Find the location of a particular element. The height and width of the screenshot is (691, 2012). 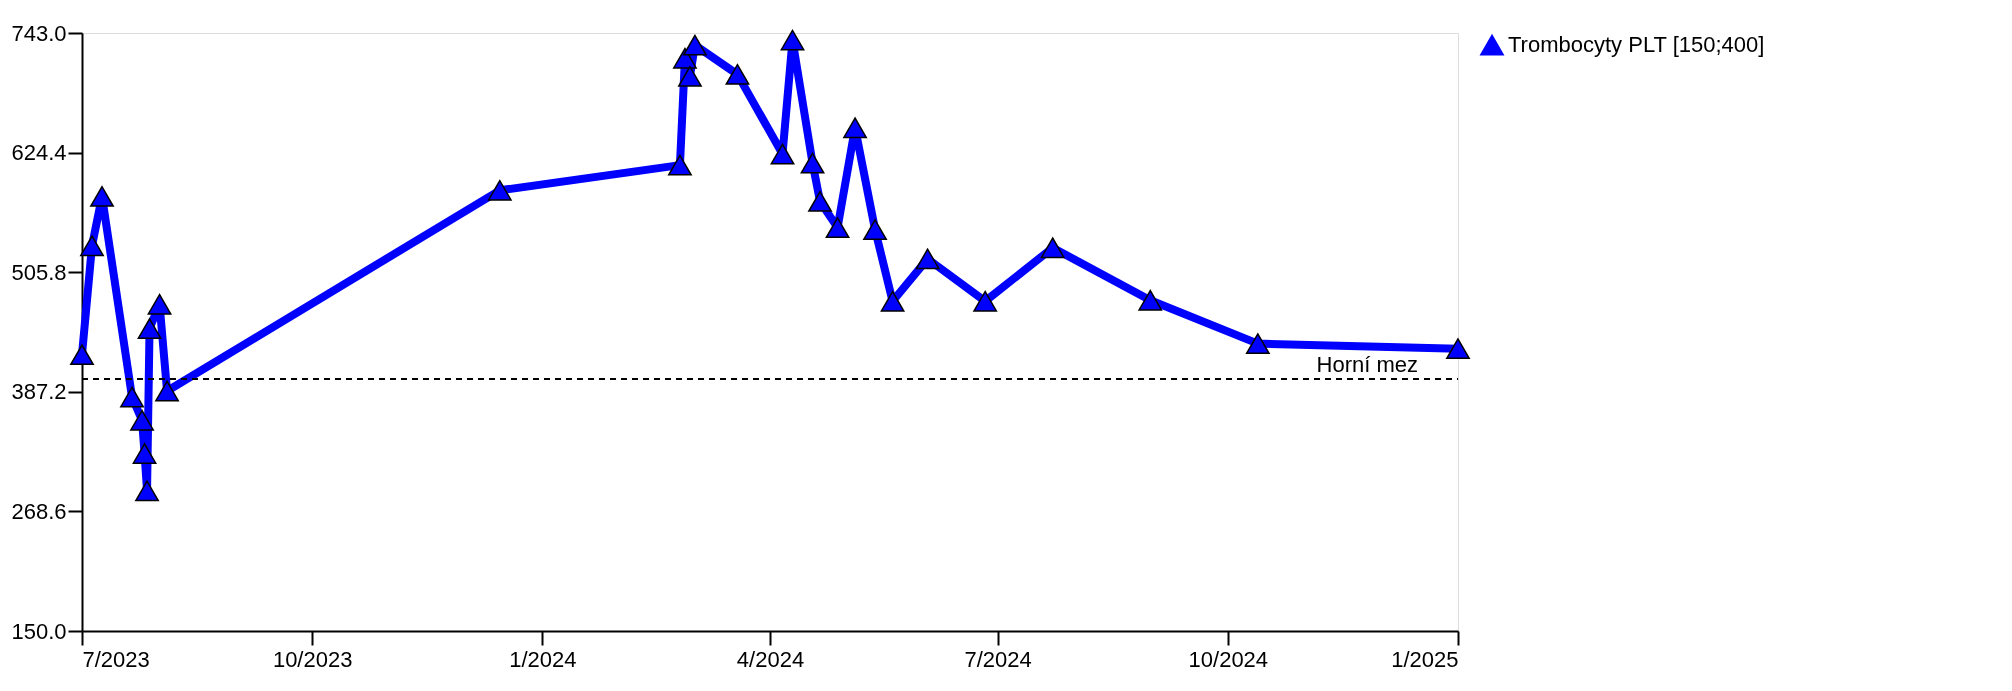

y-tick-label: 387.2 is located at coordinates (39, 392).